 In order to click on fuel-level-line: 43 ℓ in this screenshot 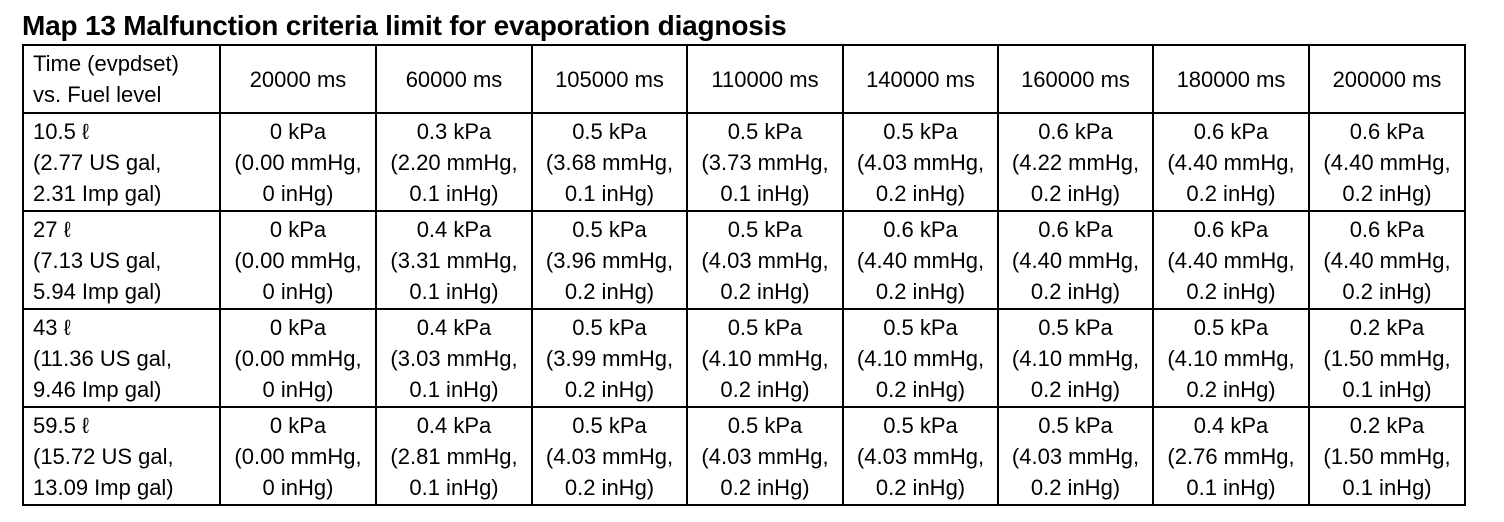, I will do `click(52, 327)`.